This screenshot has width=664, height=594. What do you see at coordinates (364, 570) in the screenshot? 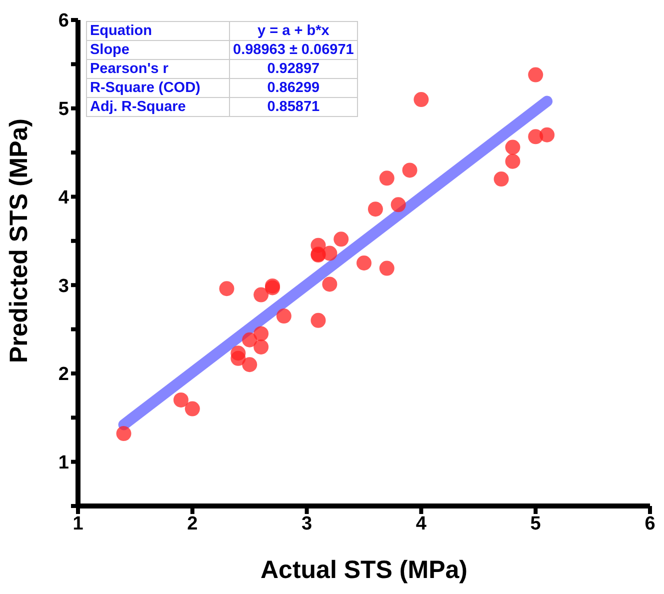
I see `x-axis-title: Actual STS (MPa)` at bounding box center [364, 570].